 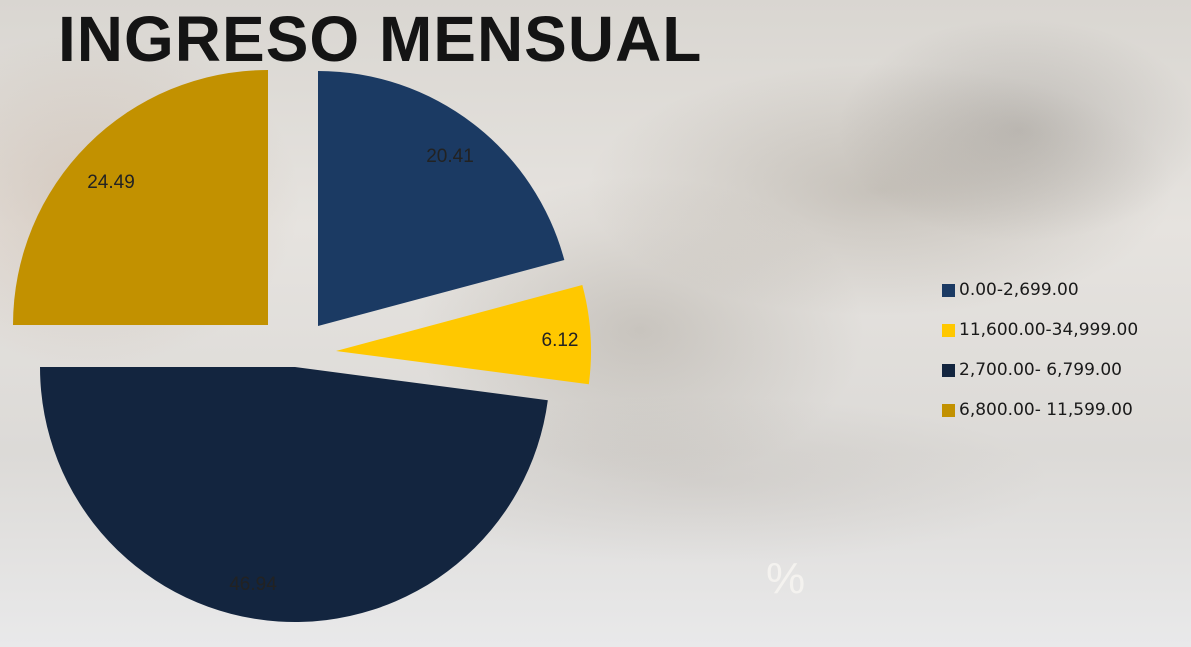 What do you see at coordinates (786, 578) in the screenshot?
I see `percent-unit-label: %` at bounding box center [786, 578].